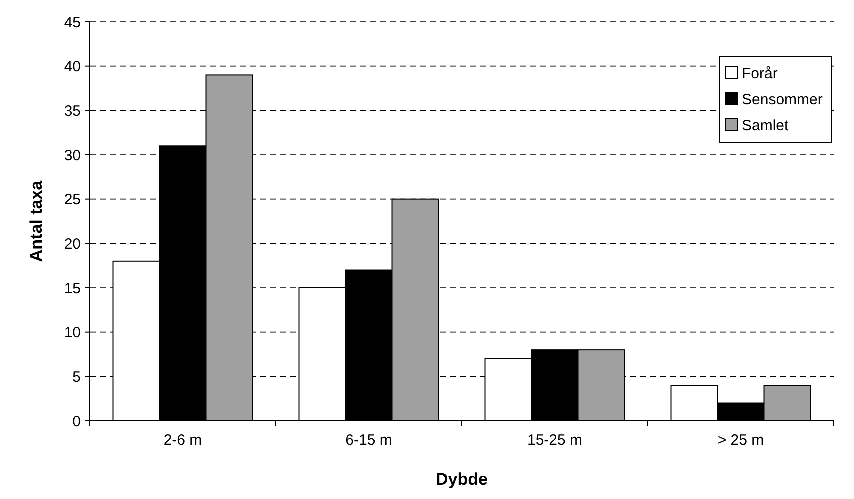 The height and width of the screenshot is (499, 854). What do you see at coordinates (72, 200) in the screenshot?
I see `y-tick-label: 25` at bounding box center [72, 200].